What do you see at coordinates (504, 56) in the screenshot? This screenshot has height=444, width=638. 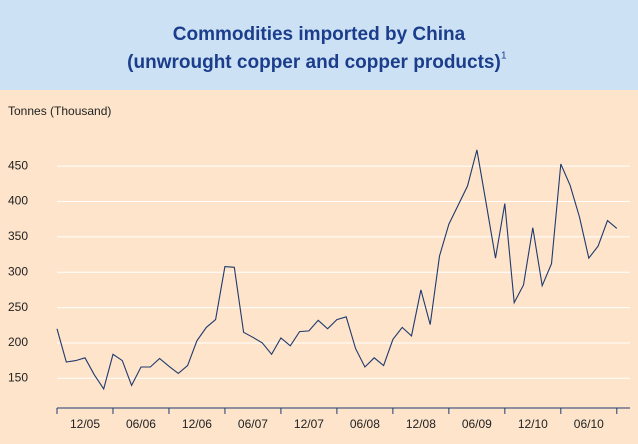 I see `footnote-mark: 1` at bounding box center [504, 56].